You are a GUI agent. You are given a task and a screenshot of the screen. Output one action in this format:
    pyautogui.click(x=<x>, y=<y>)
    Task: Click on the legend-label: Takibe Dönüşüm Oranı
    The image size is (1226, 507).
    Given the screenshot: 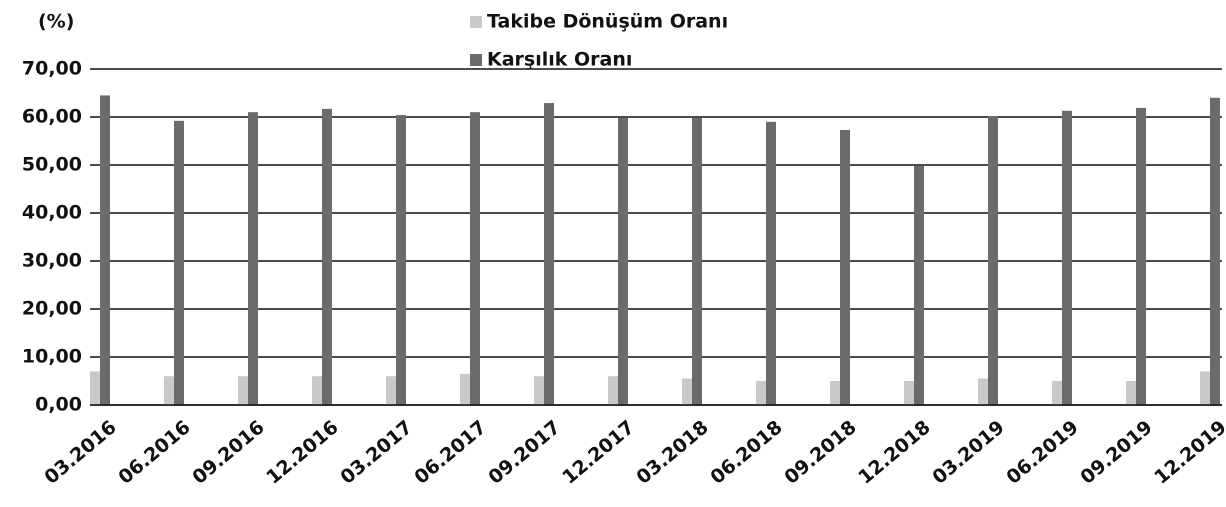 What is the action you would take?
    pyautogui.click(x=607, y=22)
    